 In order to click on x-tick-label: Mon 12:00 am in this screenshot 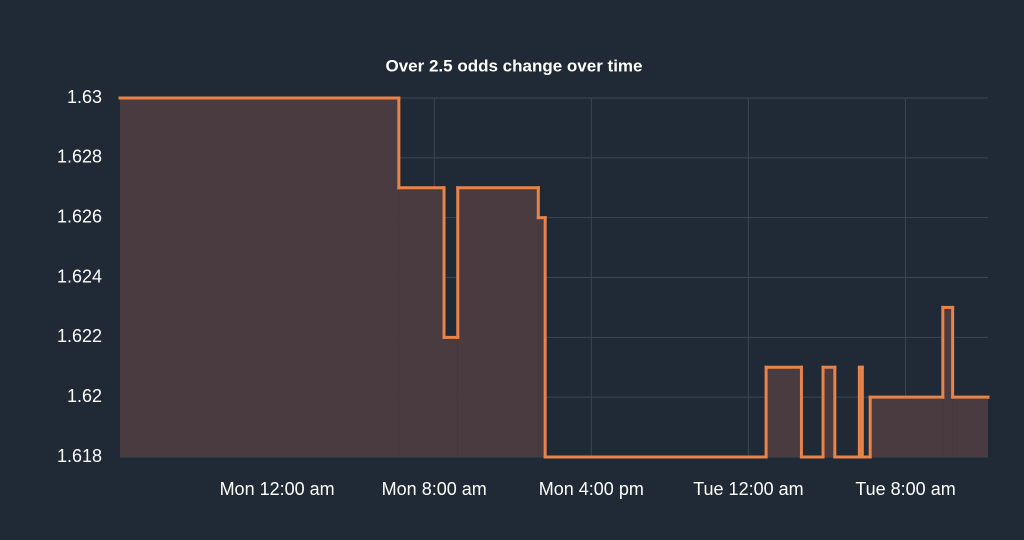, I will do `click(277, 489)`.